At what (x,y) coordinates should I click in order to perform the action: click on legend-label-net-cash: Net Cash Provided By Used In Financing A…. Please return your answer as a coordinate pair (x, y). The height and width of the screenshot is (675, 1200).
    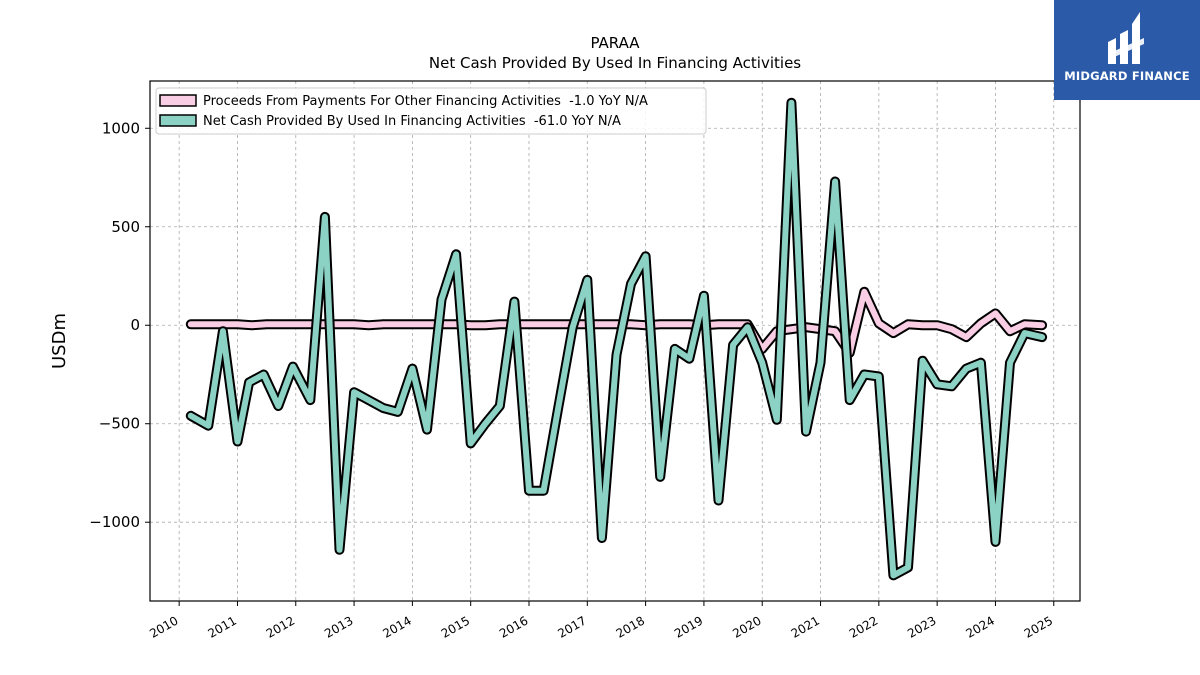
    Looking at the image, I should click on (412, 121).